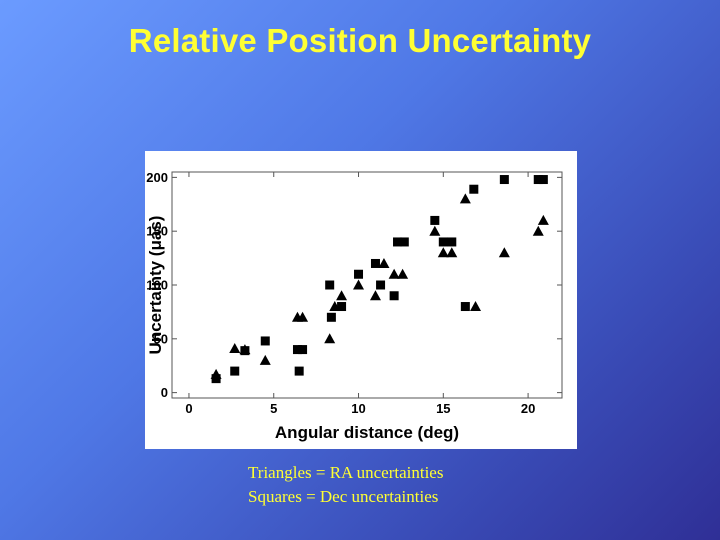 This screenshot has height=540, width=720. I want to click on y-tick-label: 100, so click(157, 285).